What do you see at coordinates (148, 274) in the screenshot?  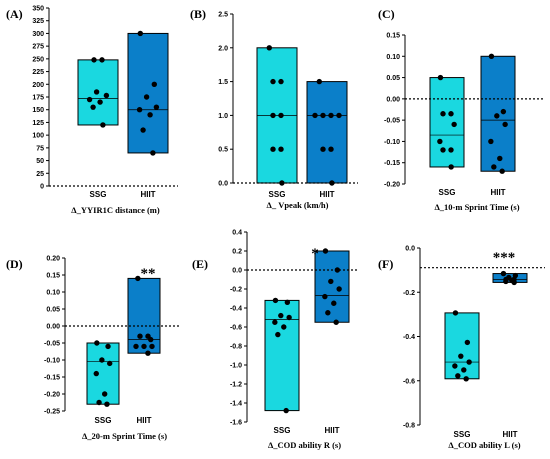 I see `significance-marker: **` at bounding box center [148, 274].